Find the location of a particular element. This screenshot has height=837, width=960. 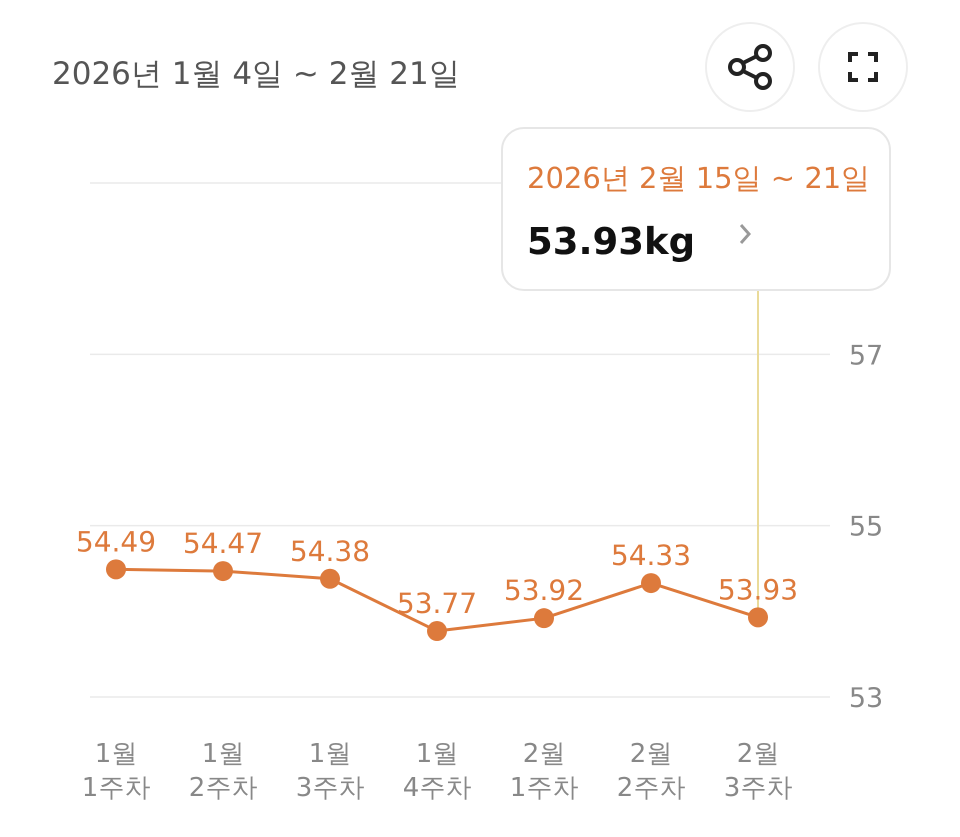

y-tick-label: 57 is located at coordinates (866, 356).